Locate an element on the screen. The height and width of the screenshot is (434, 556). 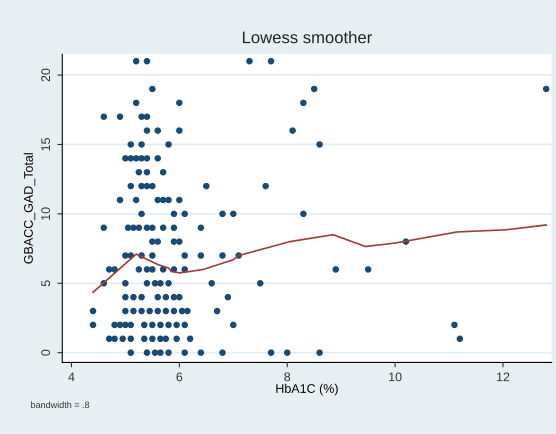
text: bandwidth = .8 is located at coordinates (60, 404).